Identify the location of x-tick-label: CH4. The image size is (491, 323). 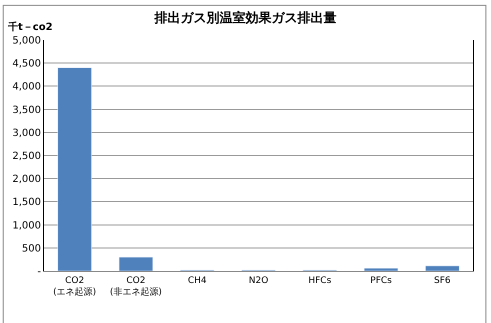
(197, 281).